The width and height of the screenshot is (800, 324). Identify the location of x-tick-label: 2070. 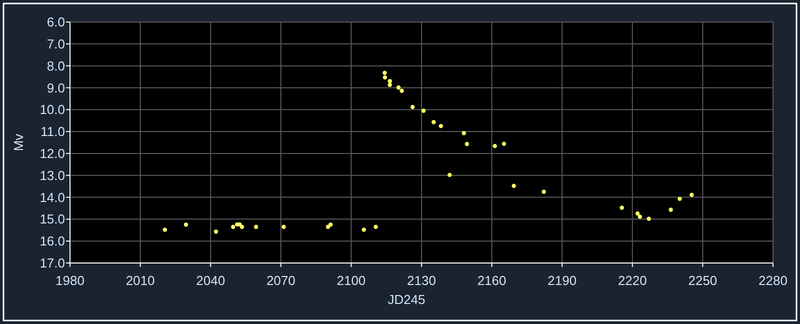
(281, 280).